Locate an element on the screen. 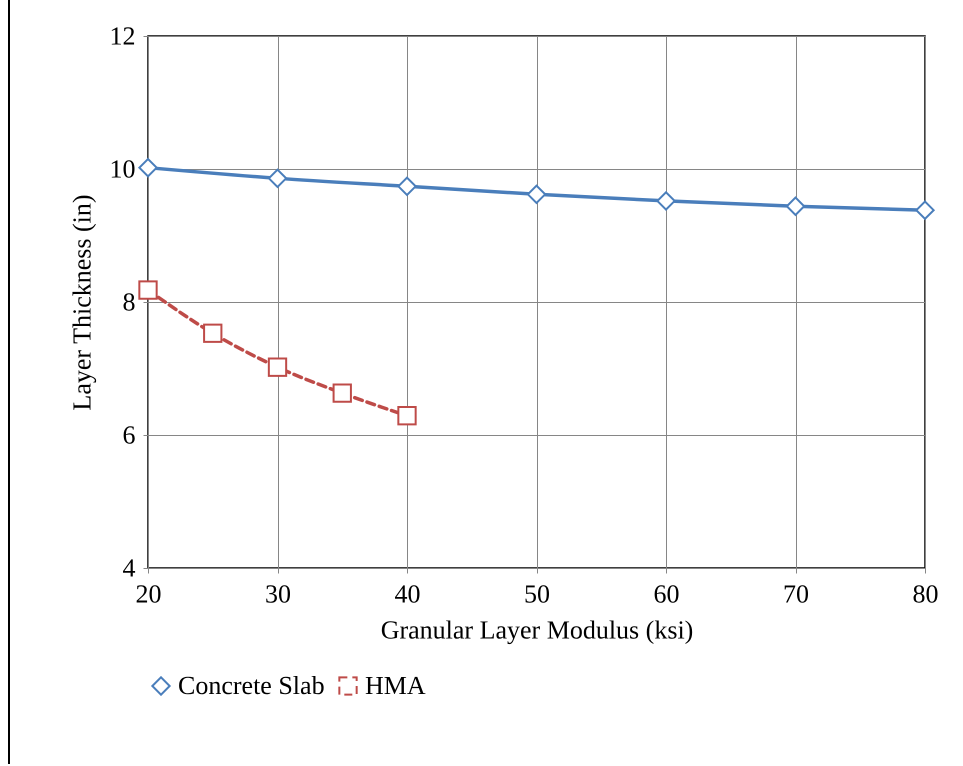 The width and height of the screenshot is (963, 766). y-tick-label: 12 is located at coordinates (123, 36).